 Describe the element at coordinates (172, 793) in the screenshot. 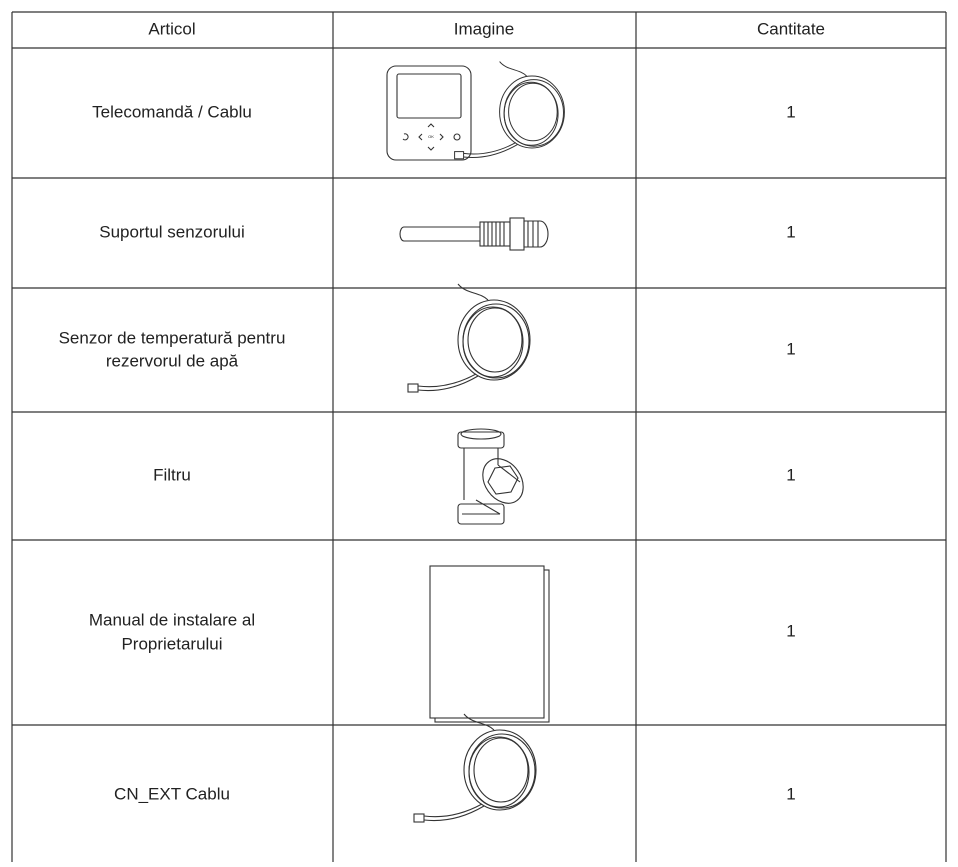

I see `item-name: CN_EXT Cablu` at that location.